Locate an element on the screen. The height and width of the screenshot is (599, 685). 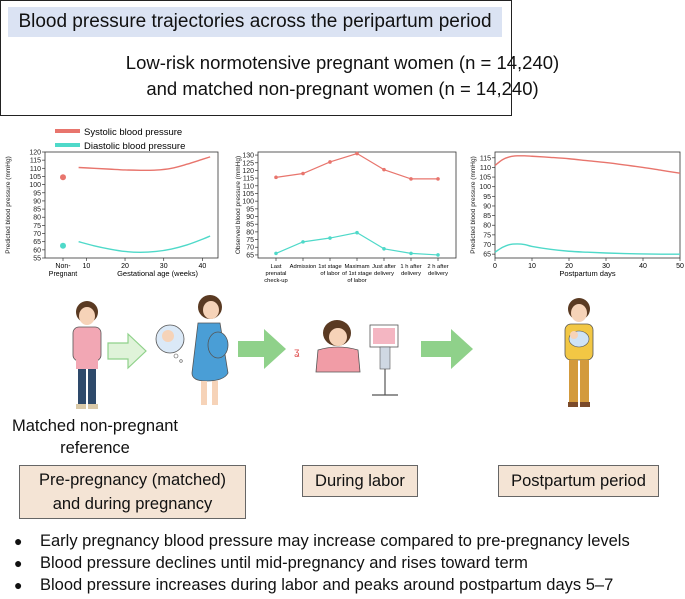
x-tick-label: 10 is located at coordinates (86, 266).